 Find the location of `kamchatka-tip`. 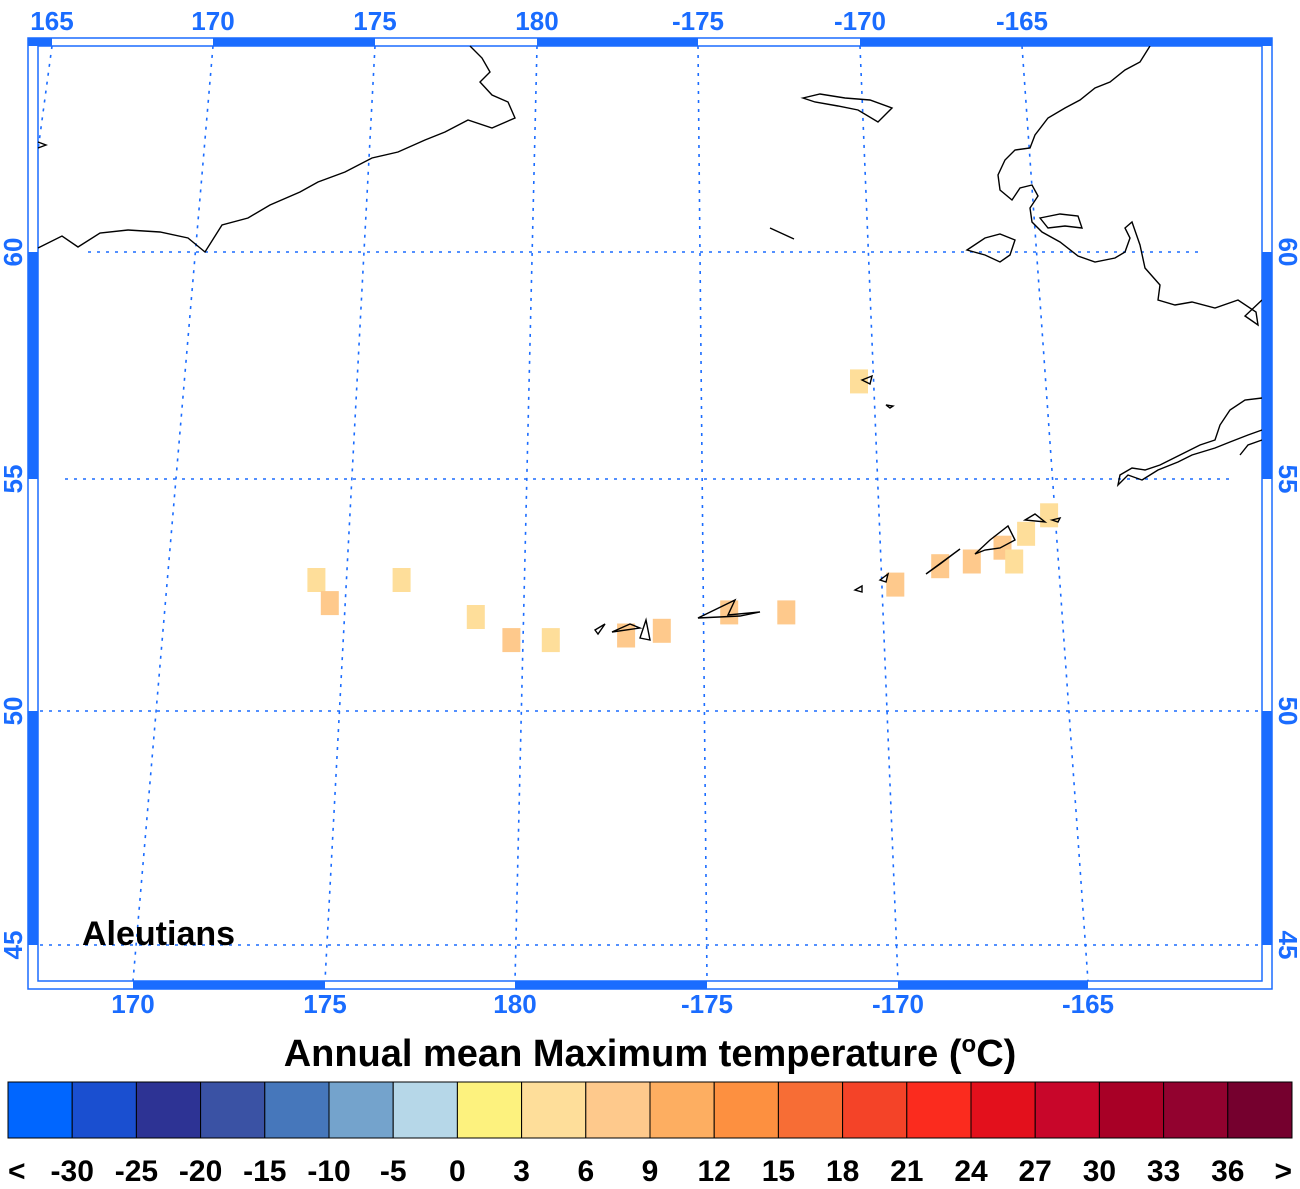

kamchatka-tip is located at coordinates (42, 145).